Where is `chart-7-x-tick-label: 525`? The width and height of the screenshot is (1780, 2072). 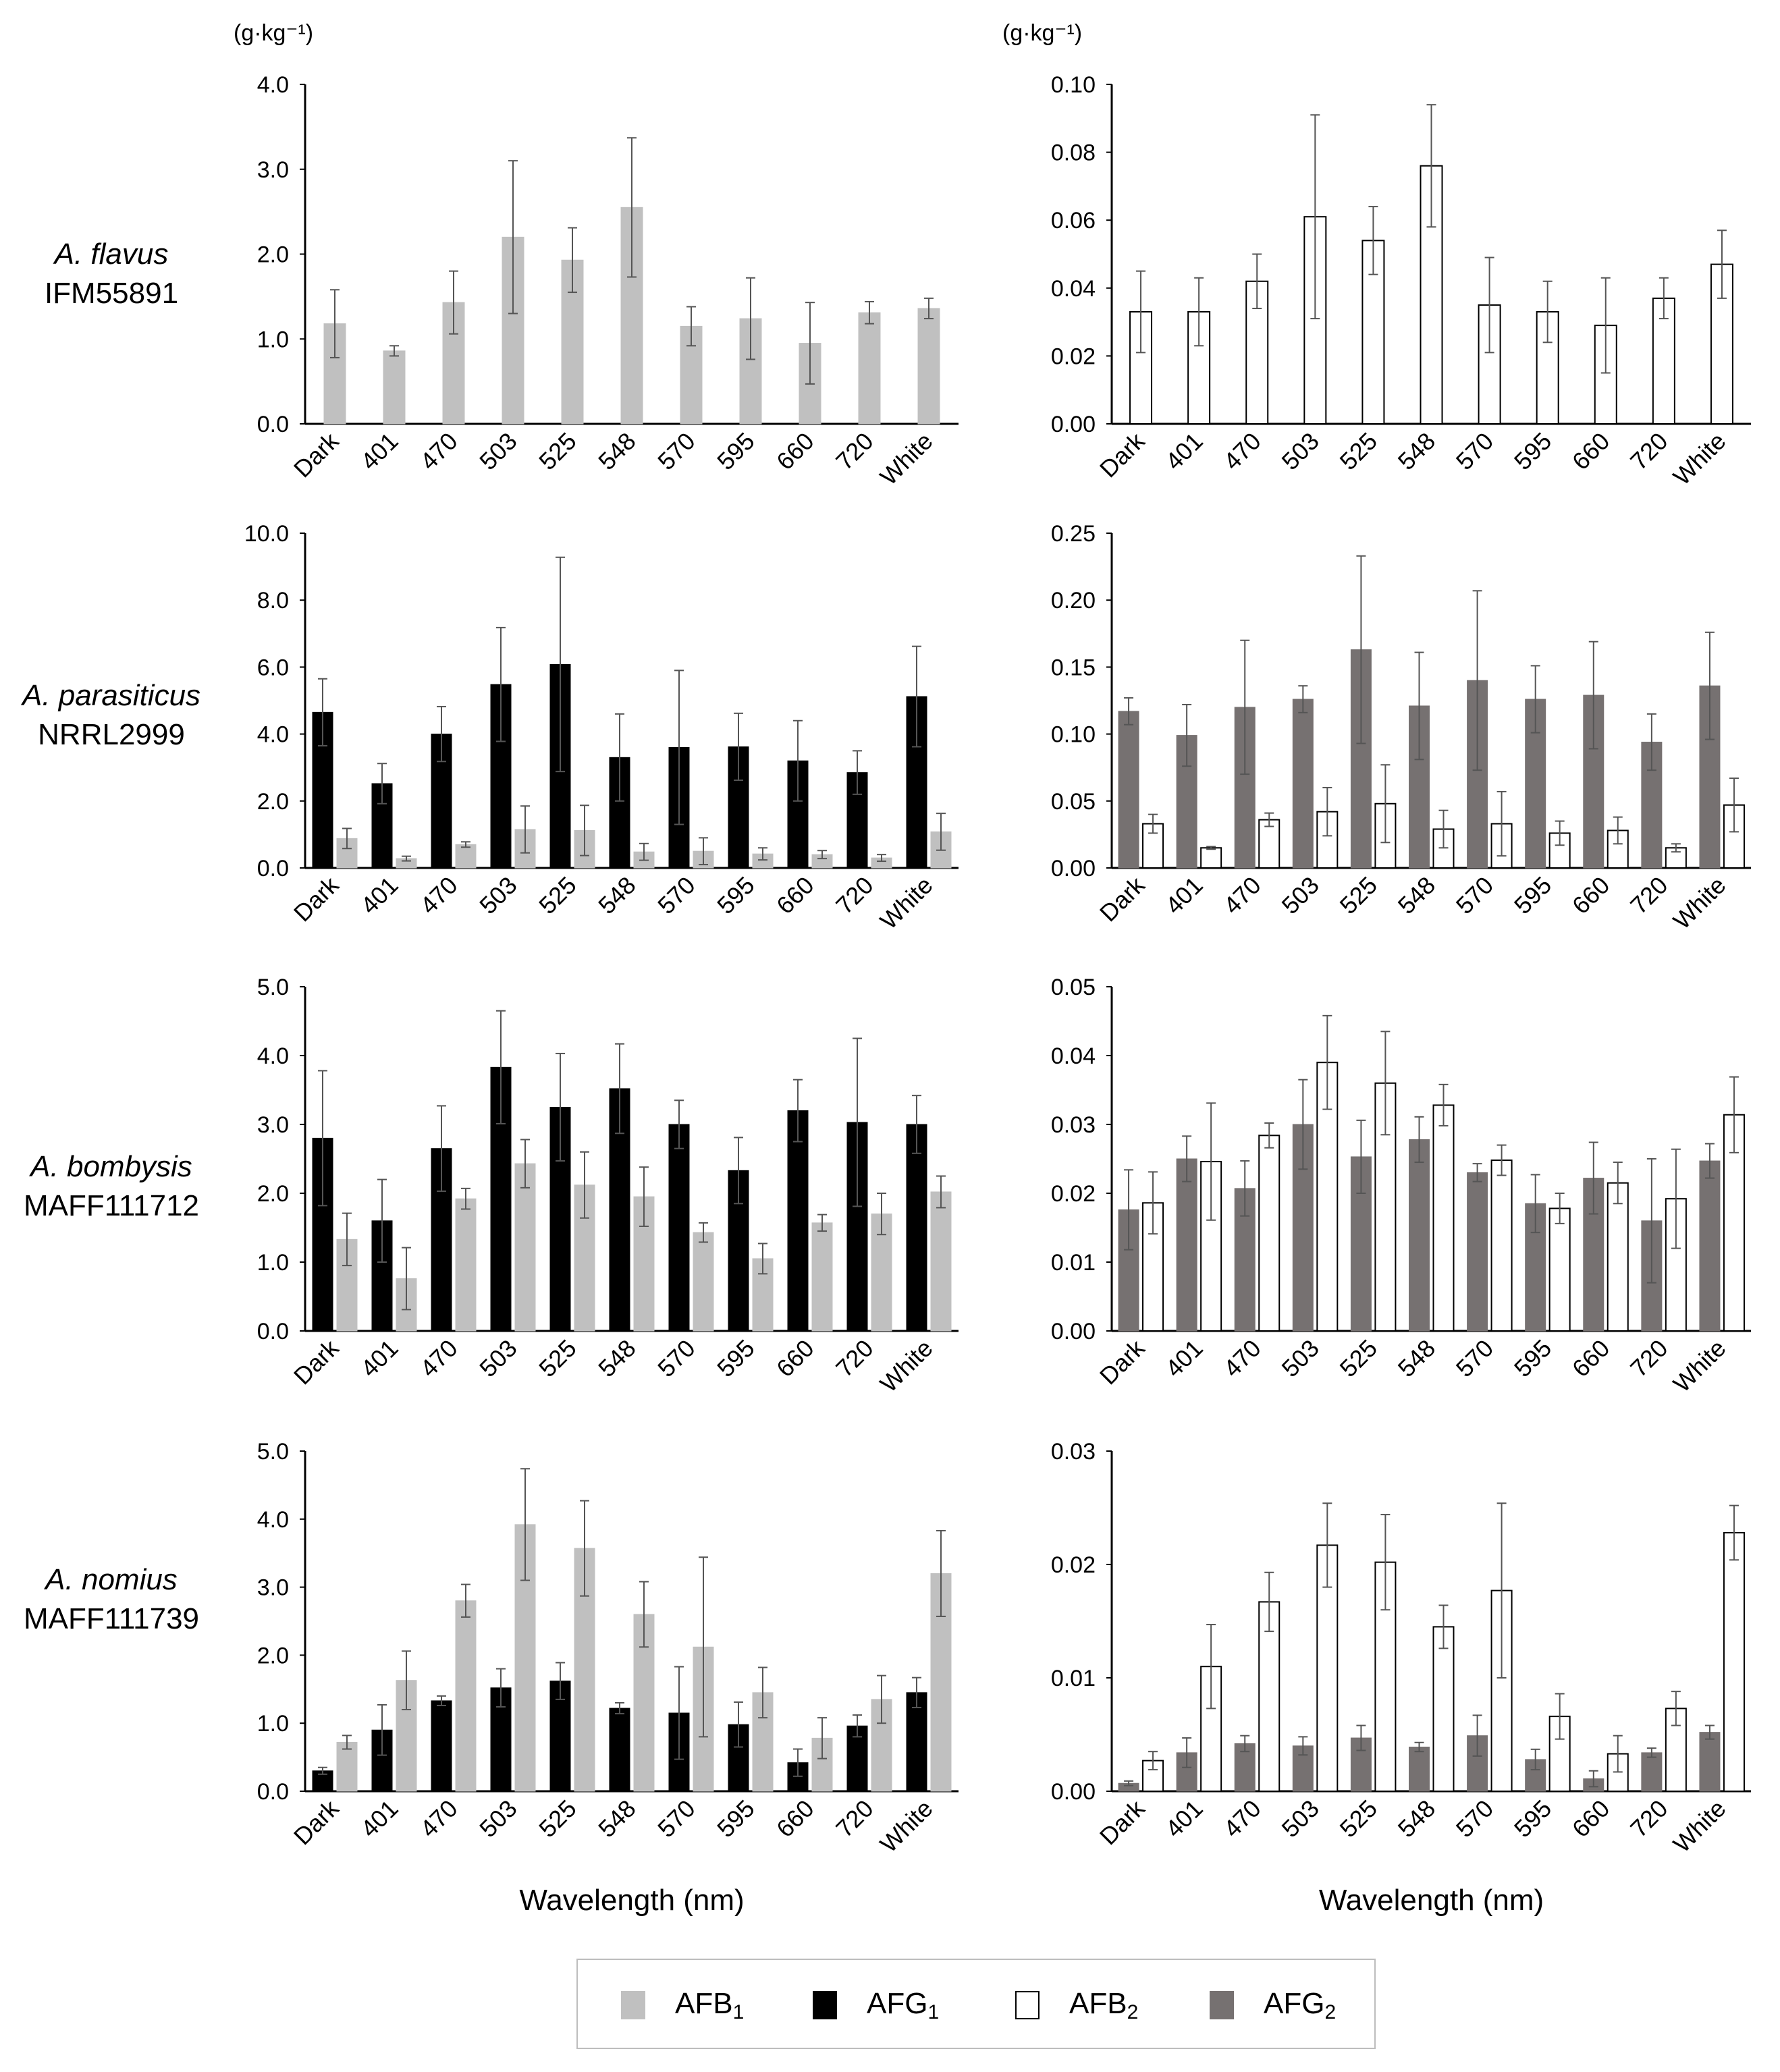 chart-7-x-tick-label: 525 is located at coordinates (1358, 1819).